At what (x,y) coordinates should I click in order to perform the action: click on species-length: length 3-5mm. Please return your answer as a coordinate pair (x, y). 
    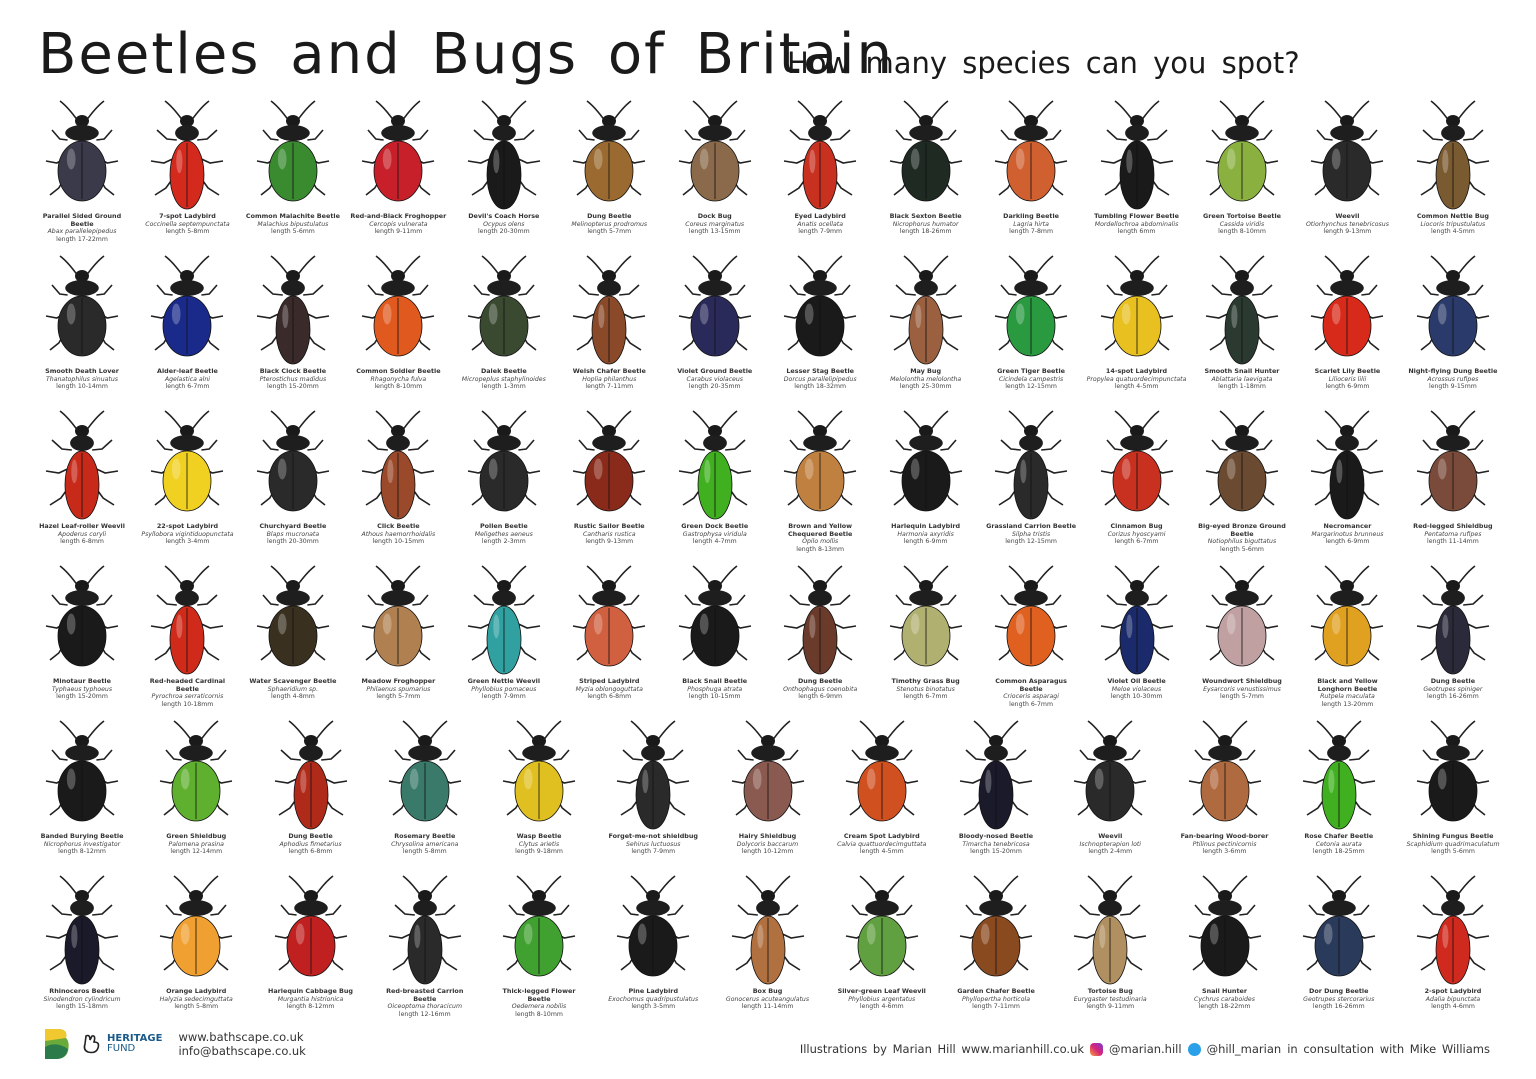
    Looking at the image, I should click on (653, 1006).